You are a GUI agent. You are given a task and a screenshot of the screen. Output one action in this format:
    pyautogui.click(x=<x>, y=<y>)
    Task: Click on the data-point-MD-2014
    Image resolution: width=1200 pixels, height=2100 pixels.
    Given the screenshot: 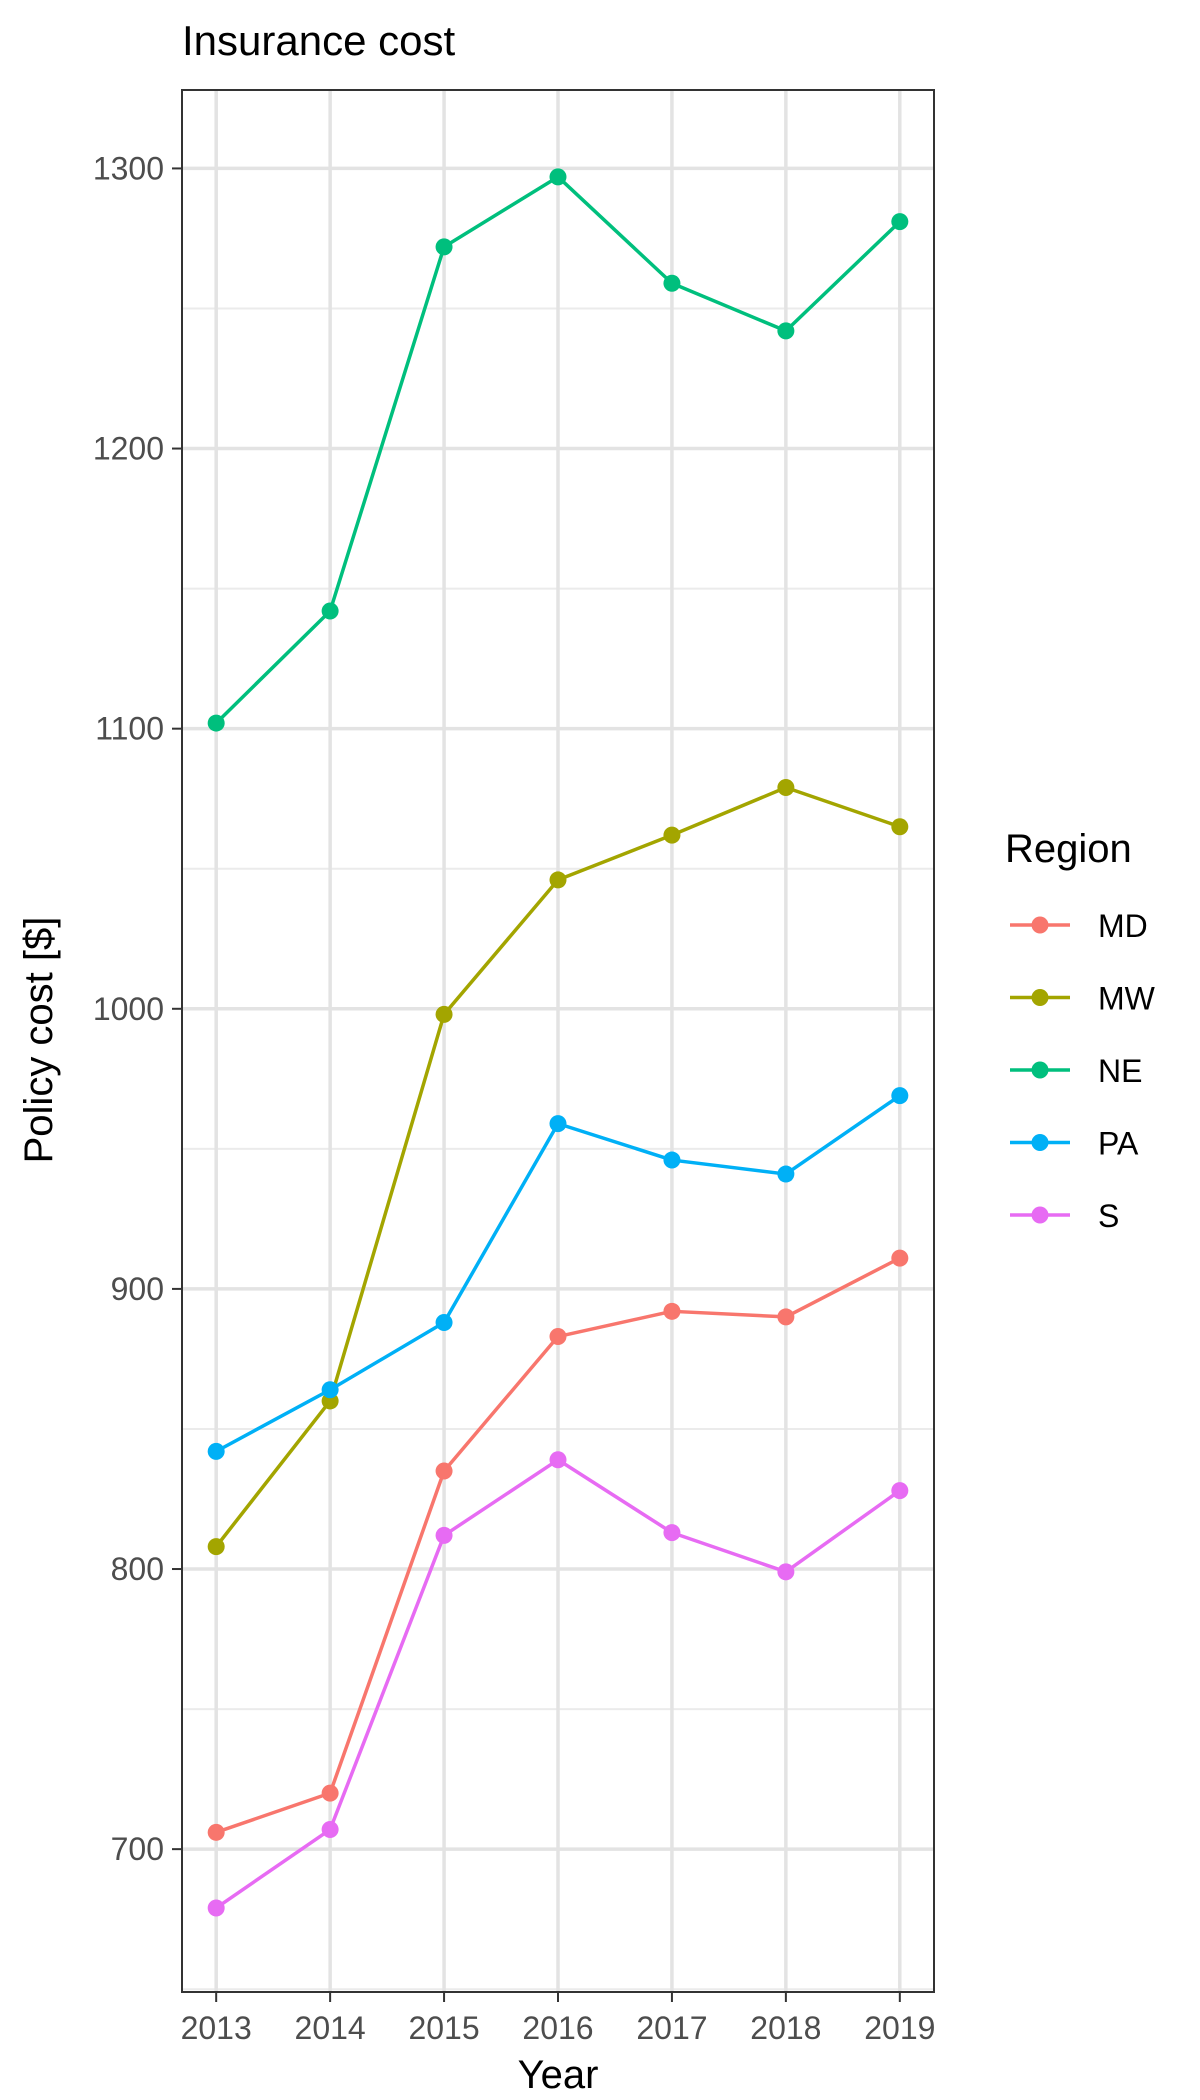 What is the action you would take?
    pyautogui.click(x=330, y=1793)
    